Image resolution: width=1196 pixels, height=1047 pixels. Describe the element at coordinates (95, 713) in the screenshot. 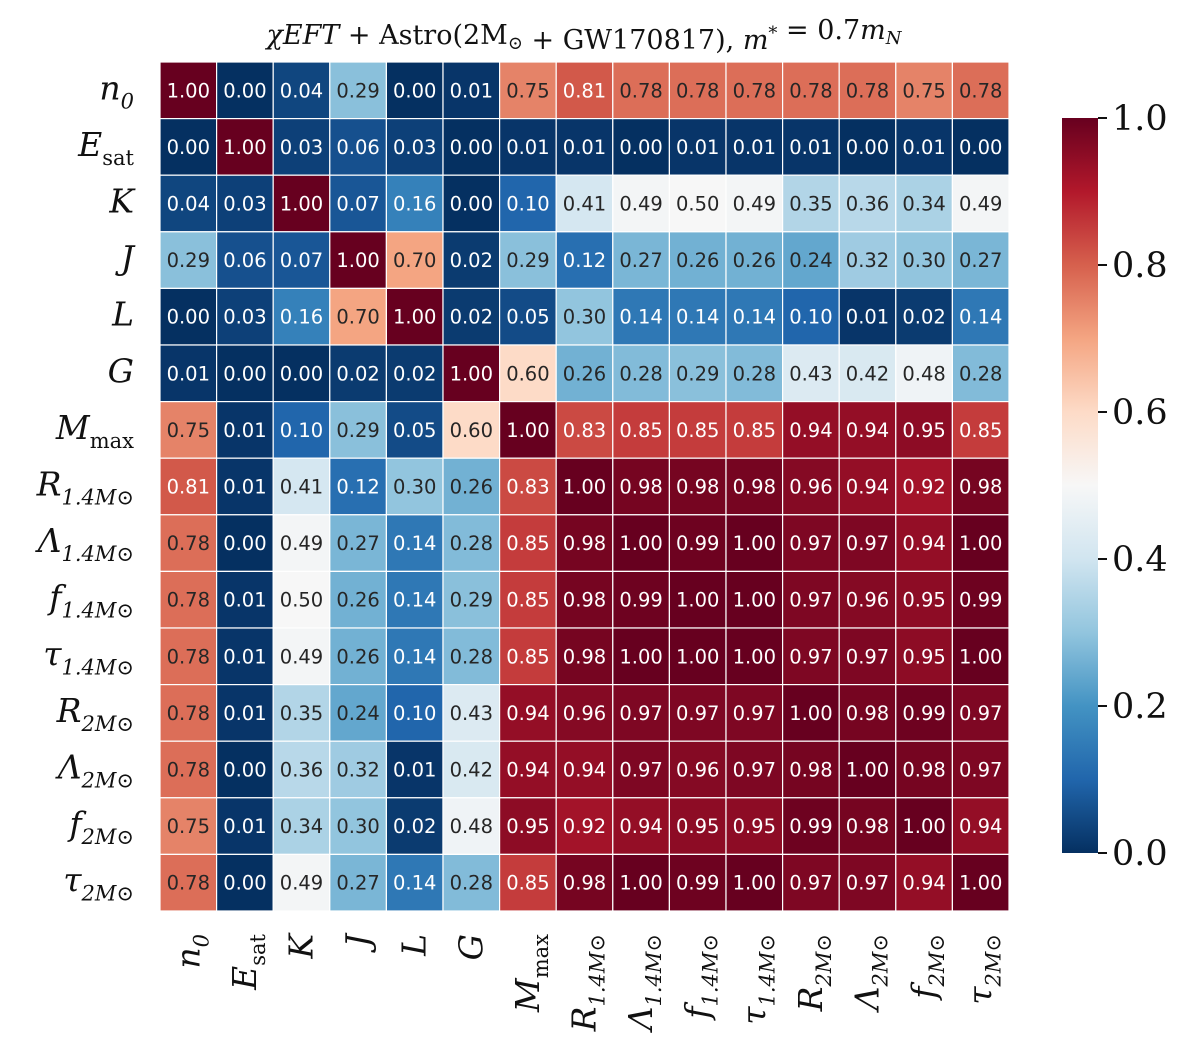

I see `y-tick-label-r2msun: R2M⊙` at that location.